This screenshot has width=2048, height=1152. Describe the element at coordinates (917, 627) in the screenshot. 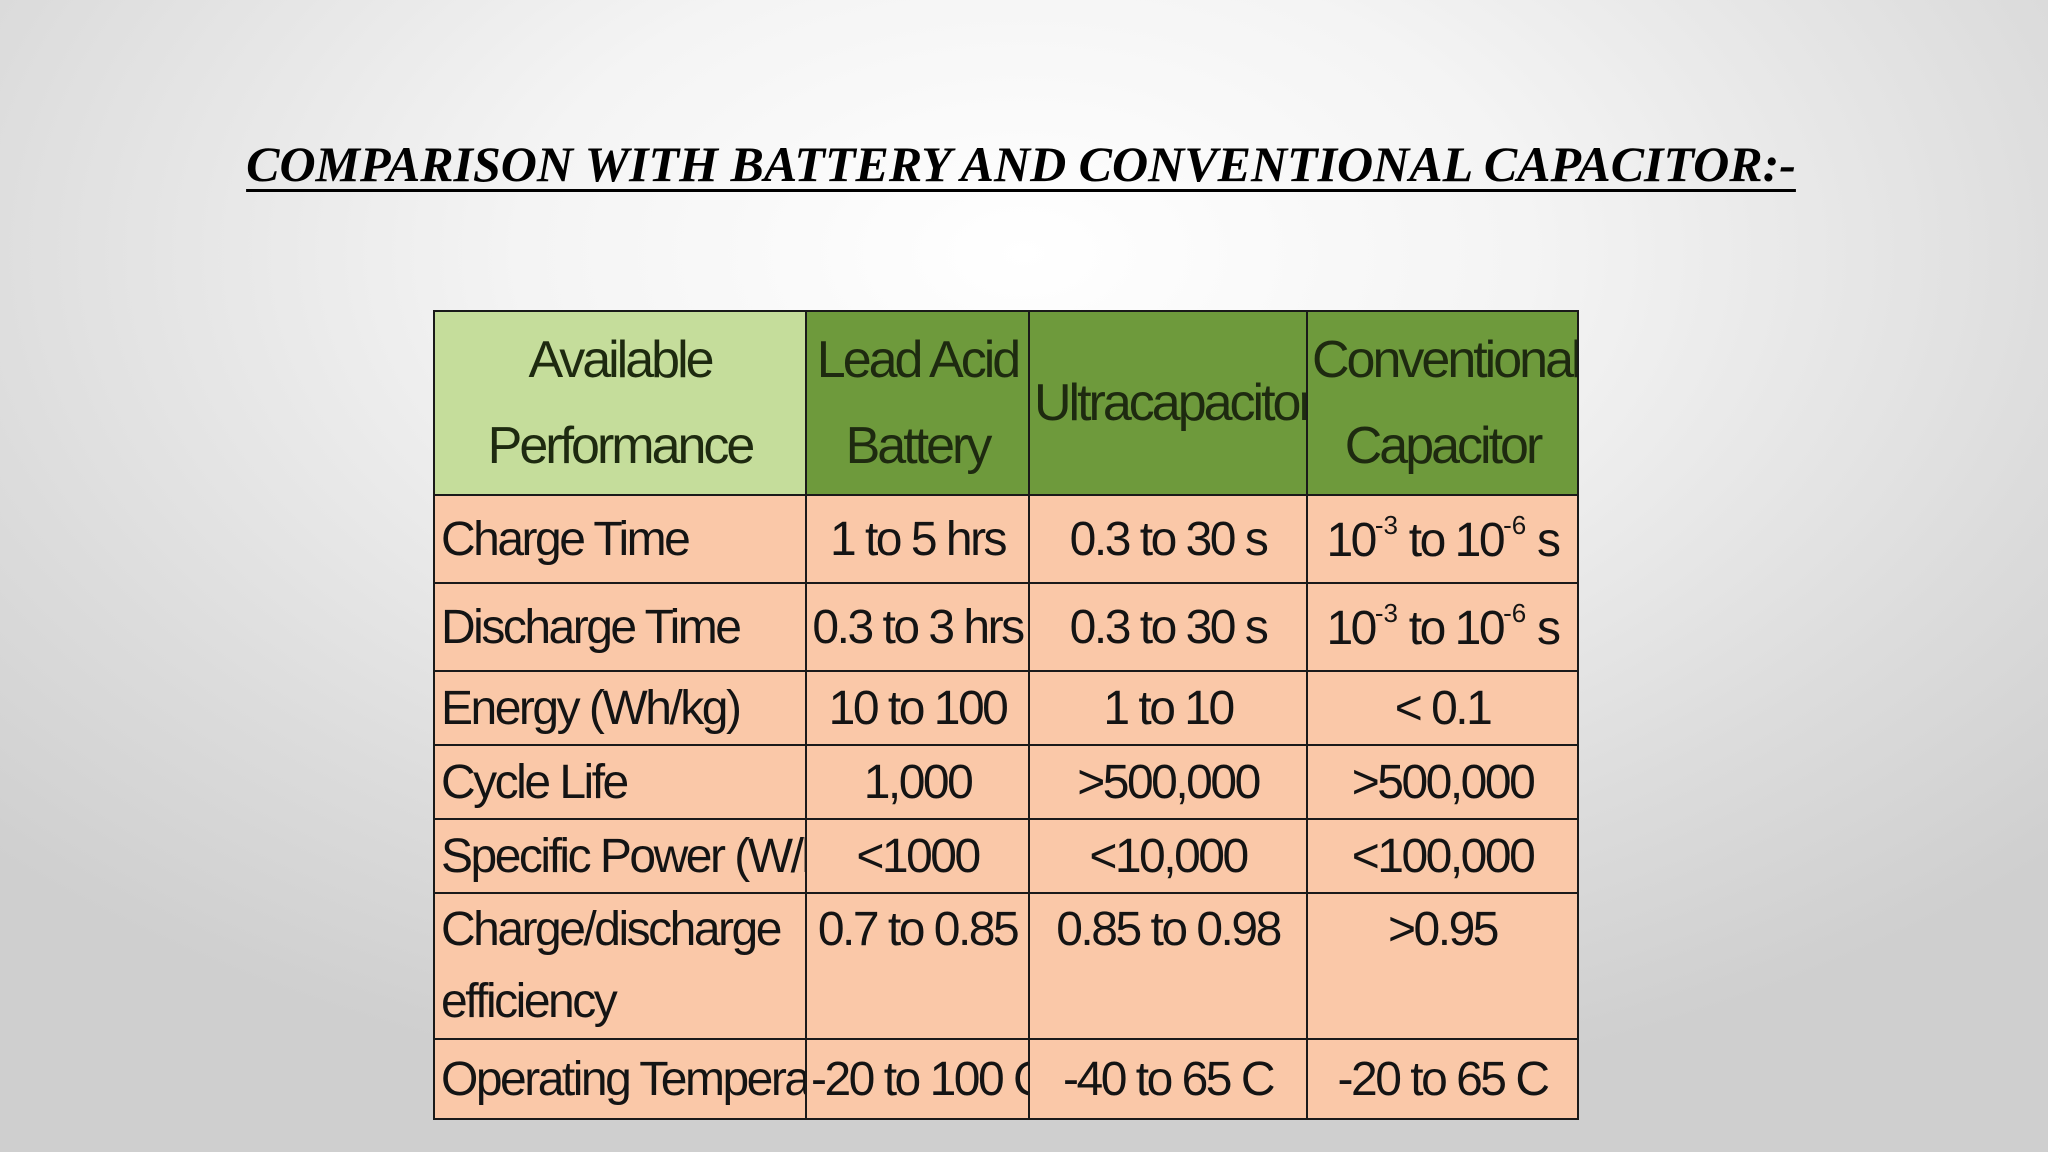

I see `cell-lead-acid: 0.3 to 3 hrs` at that location.